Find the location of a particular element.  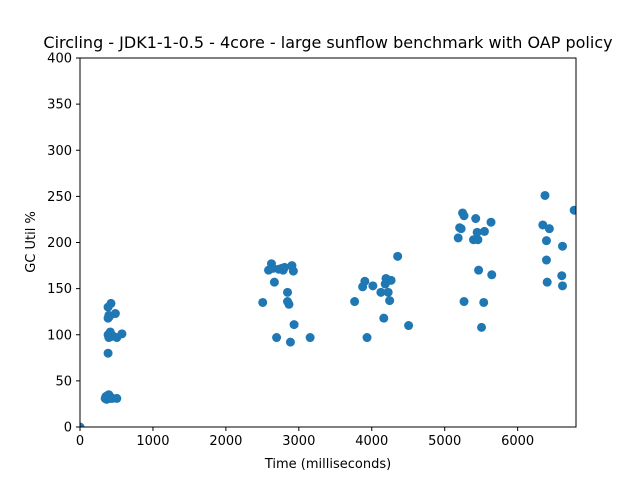

x-tick-label: 3000 is located at coordinates (298, 441).